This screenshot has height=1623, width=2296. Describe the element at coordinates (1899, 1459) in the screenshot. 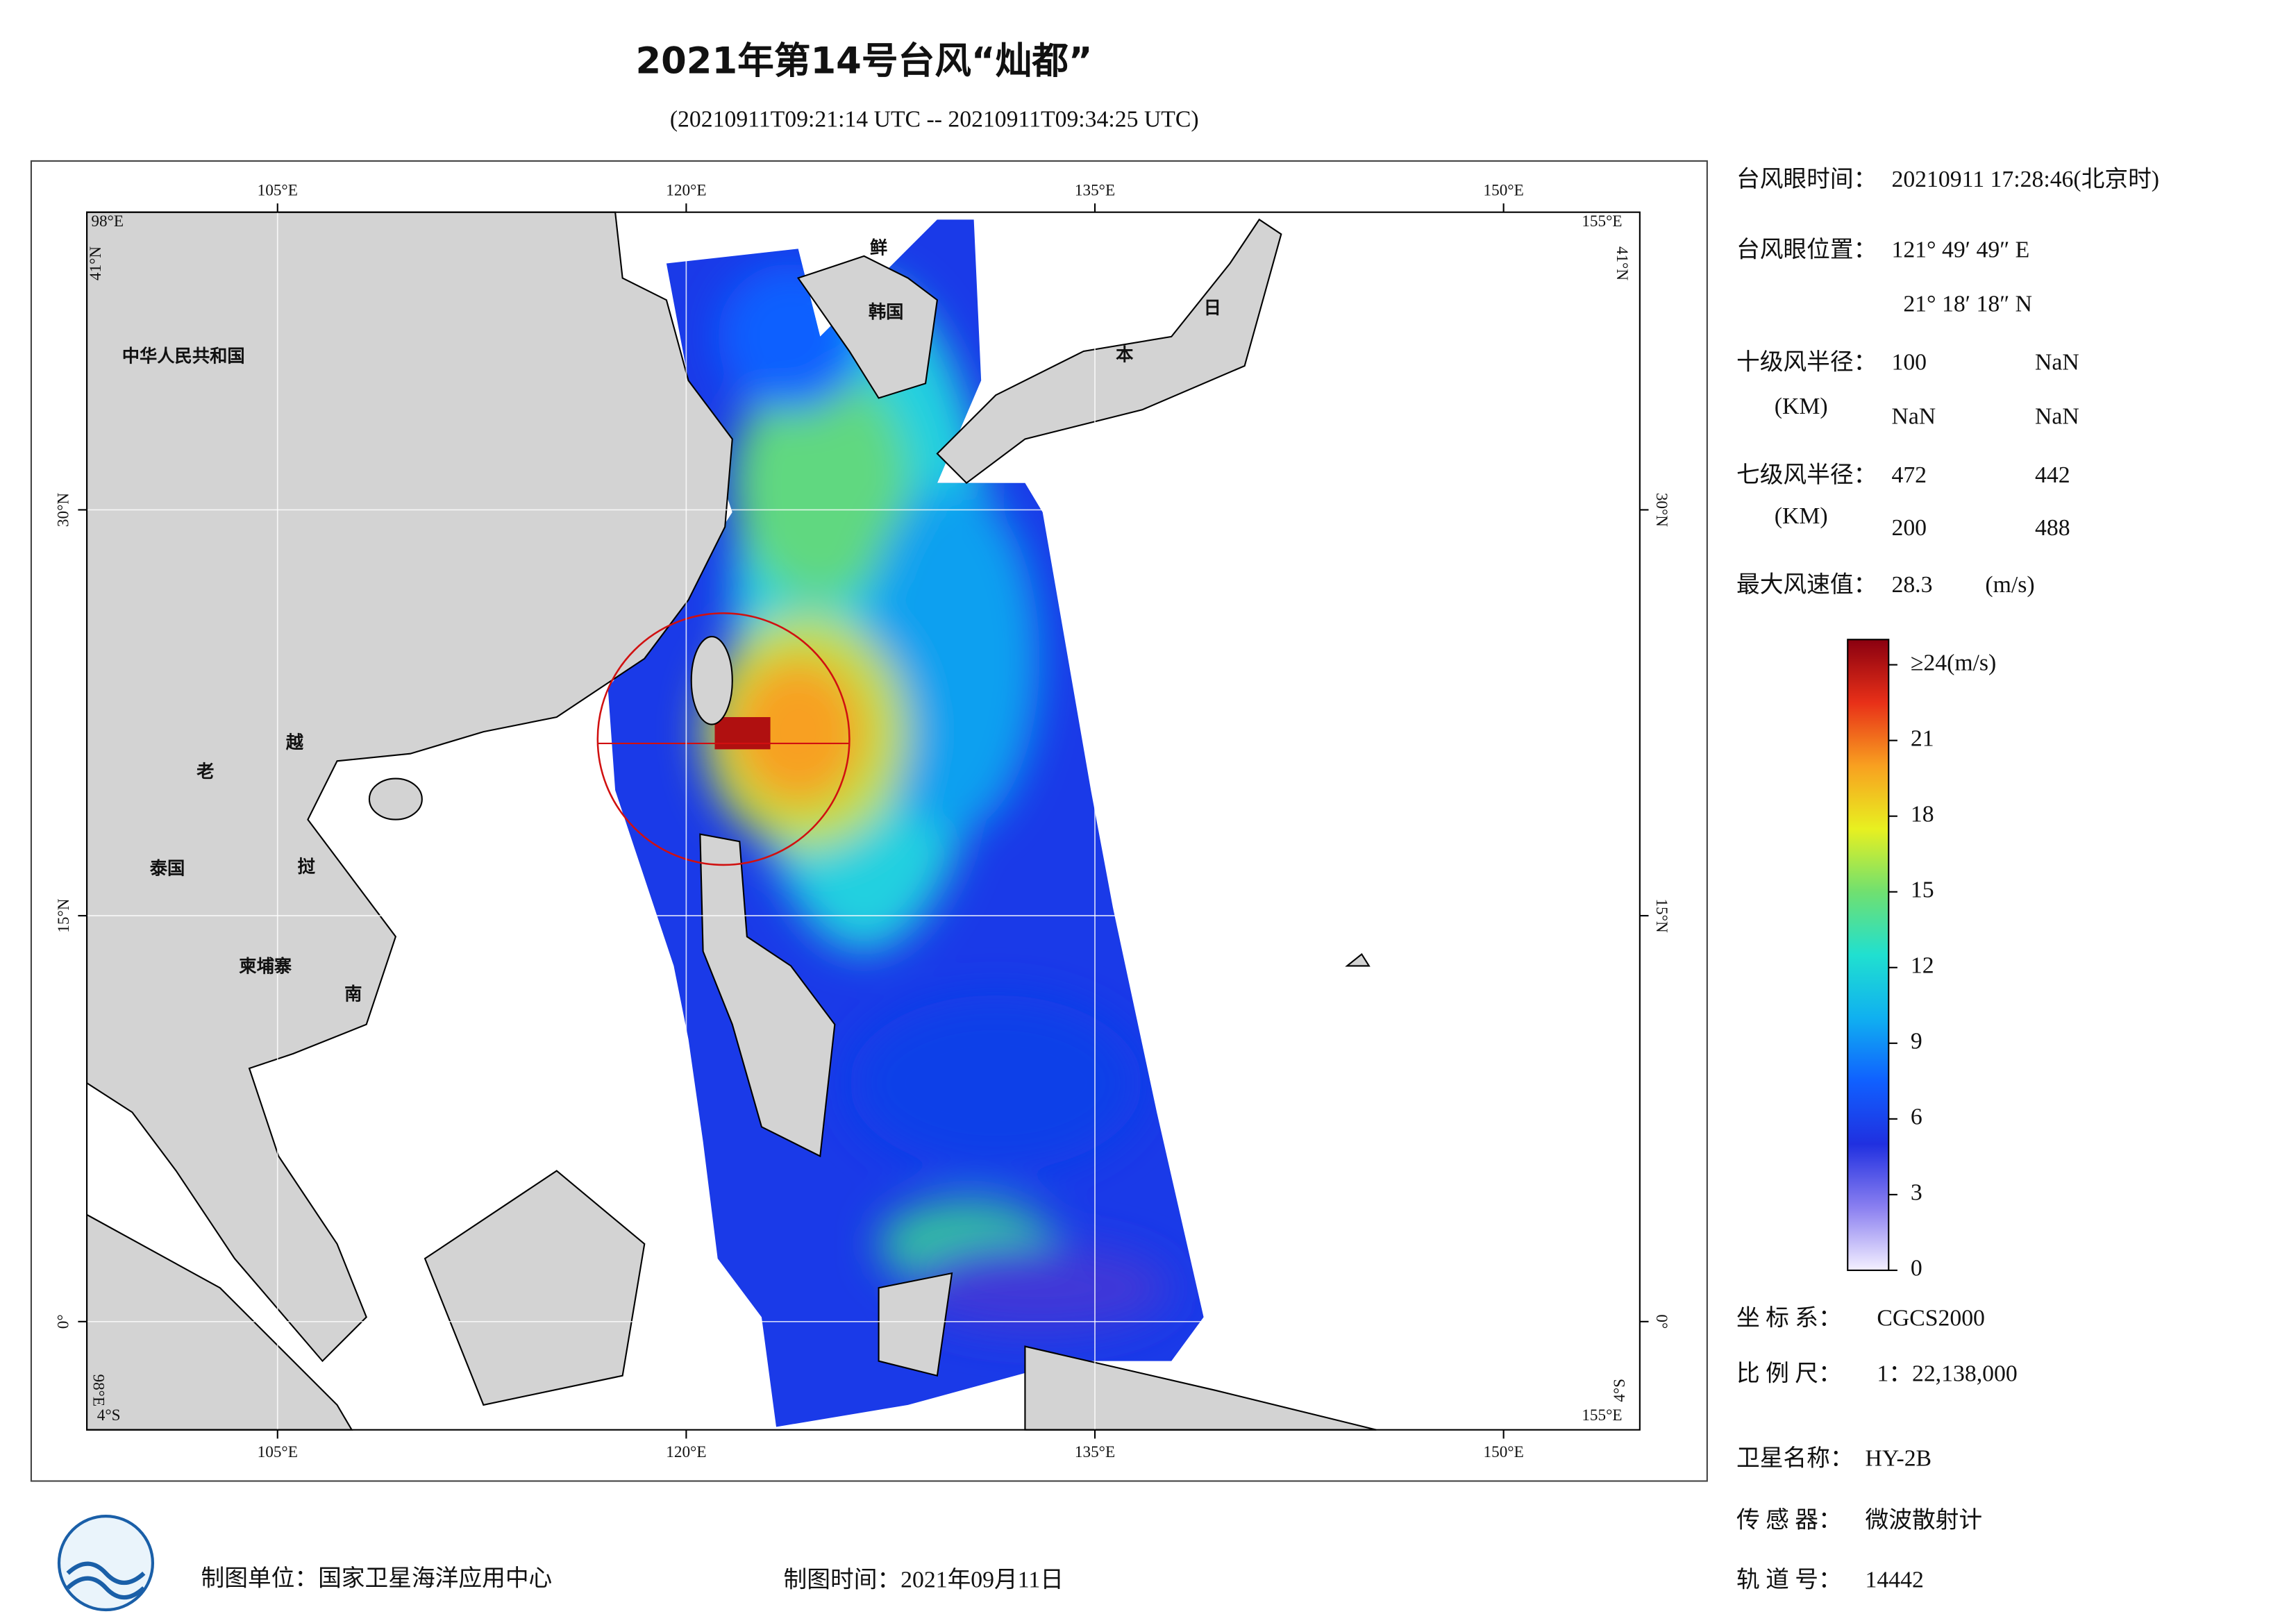

I see `value: HY-2B` at that location.